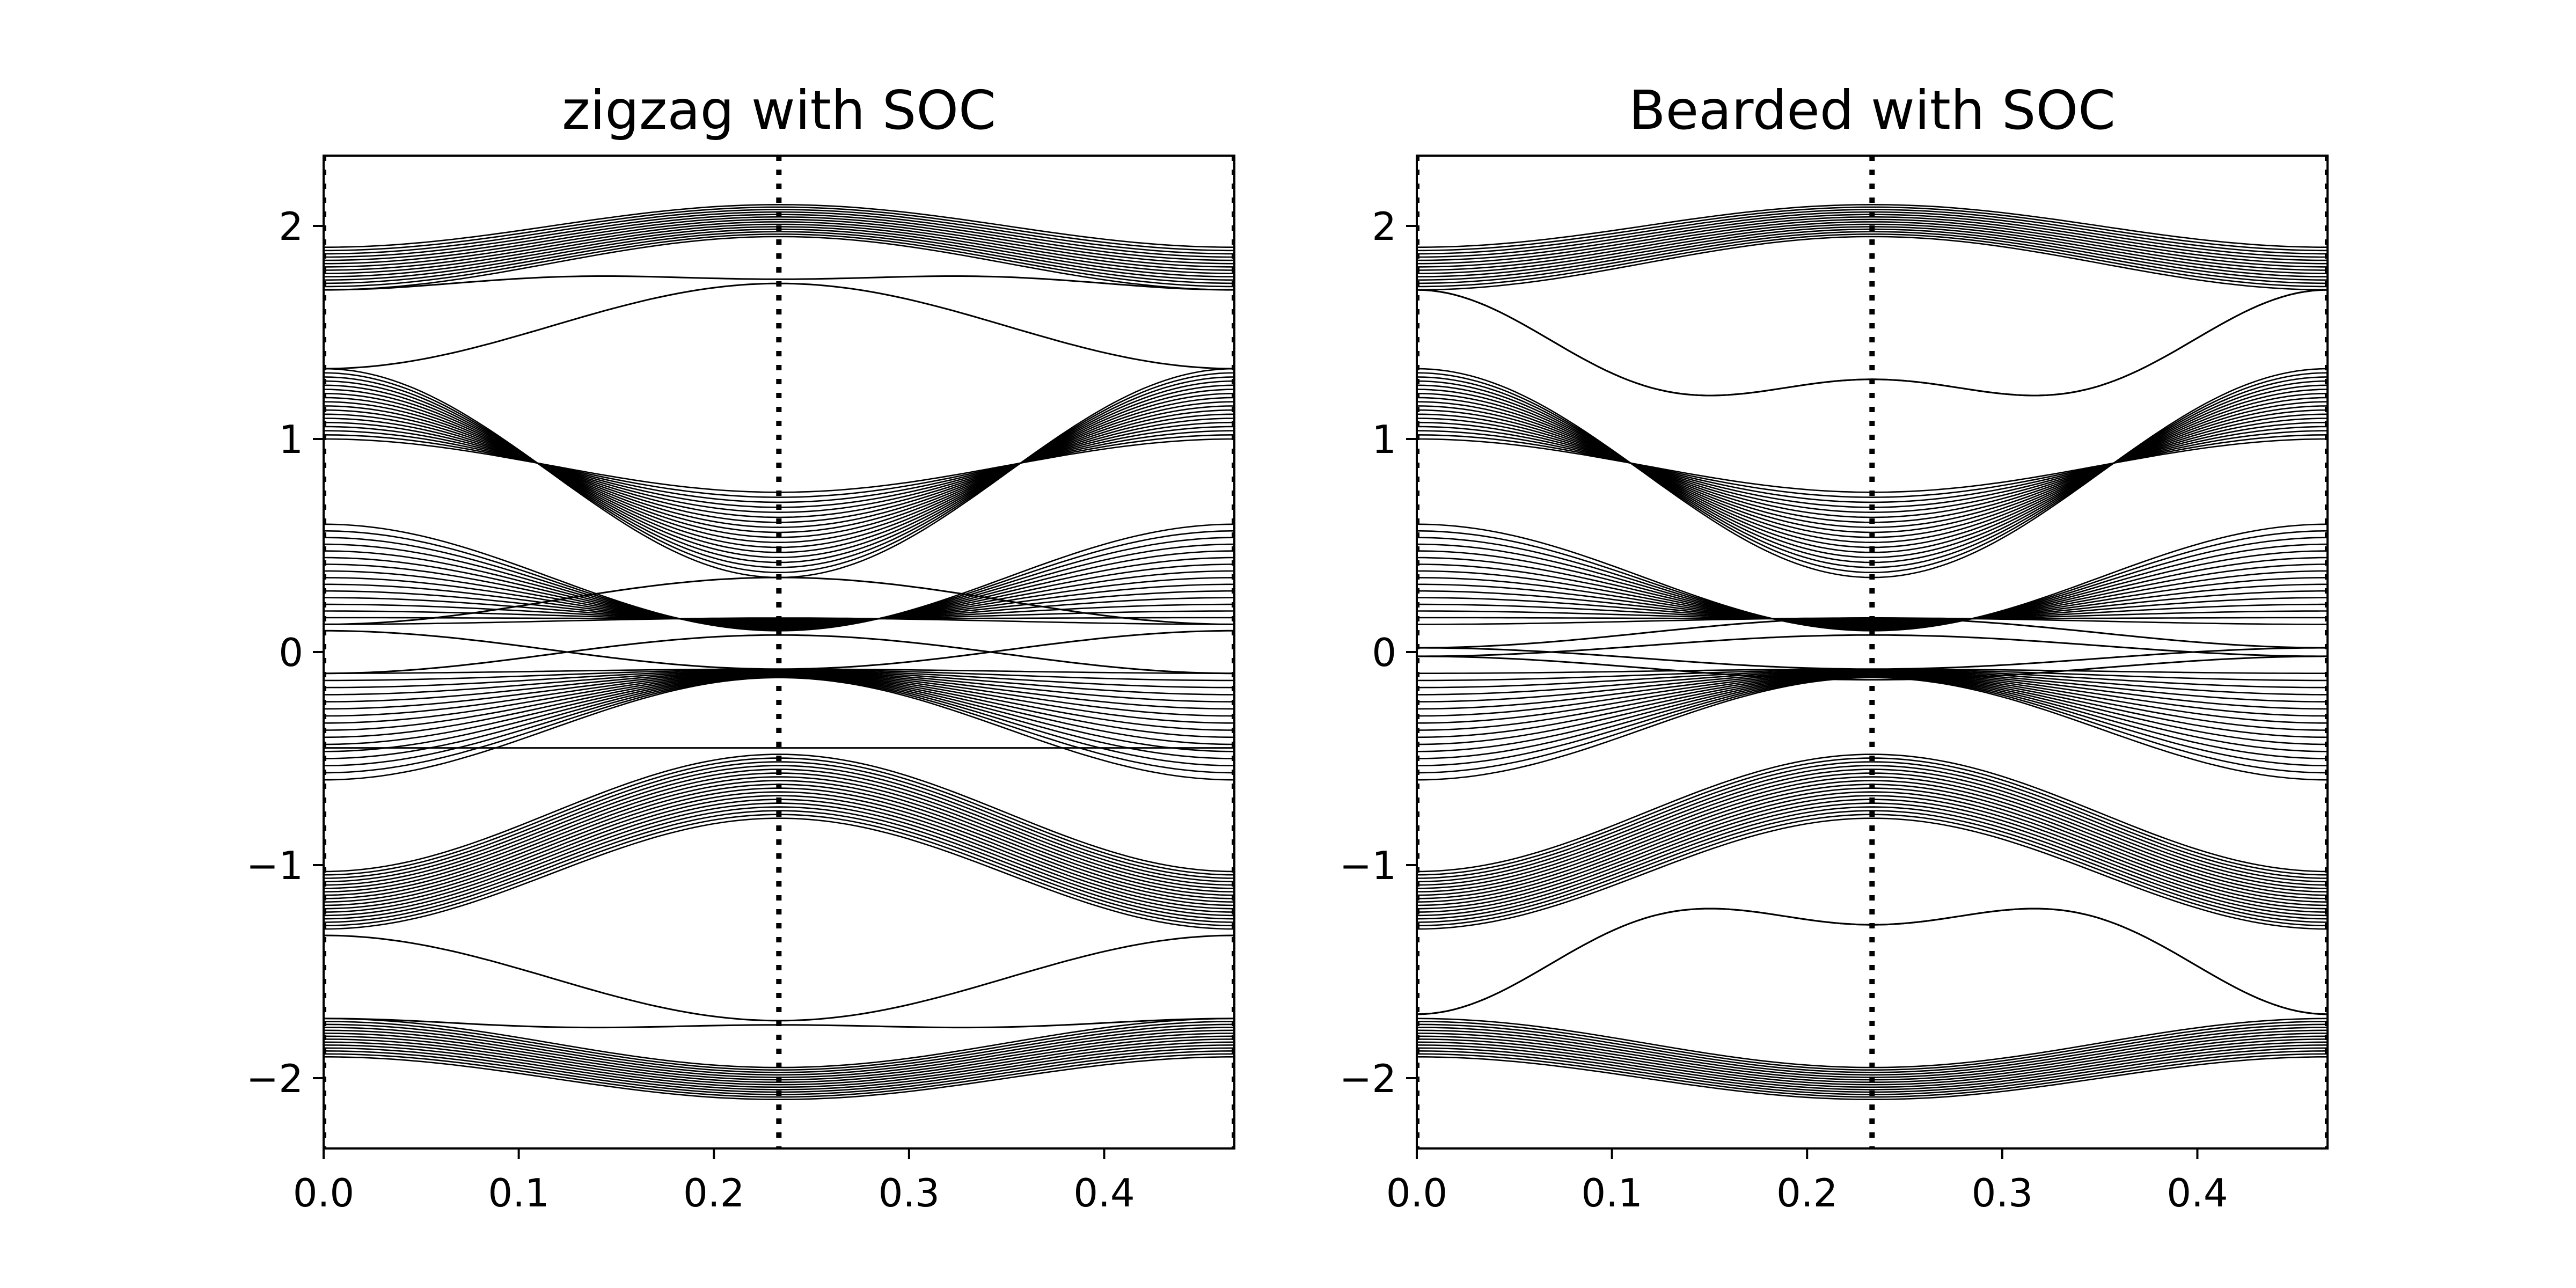 This screenshot has height=1288, width=2576. I want to click on x-tick-label: 0.4, so click(2197, 1193).